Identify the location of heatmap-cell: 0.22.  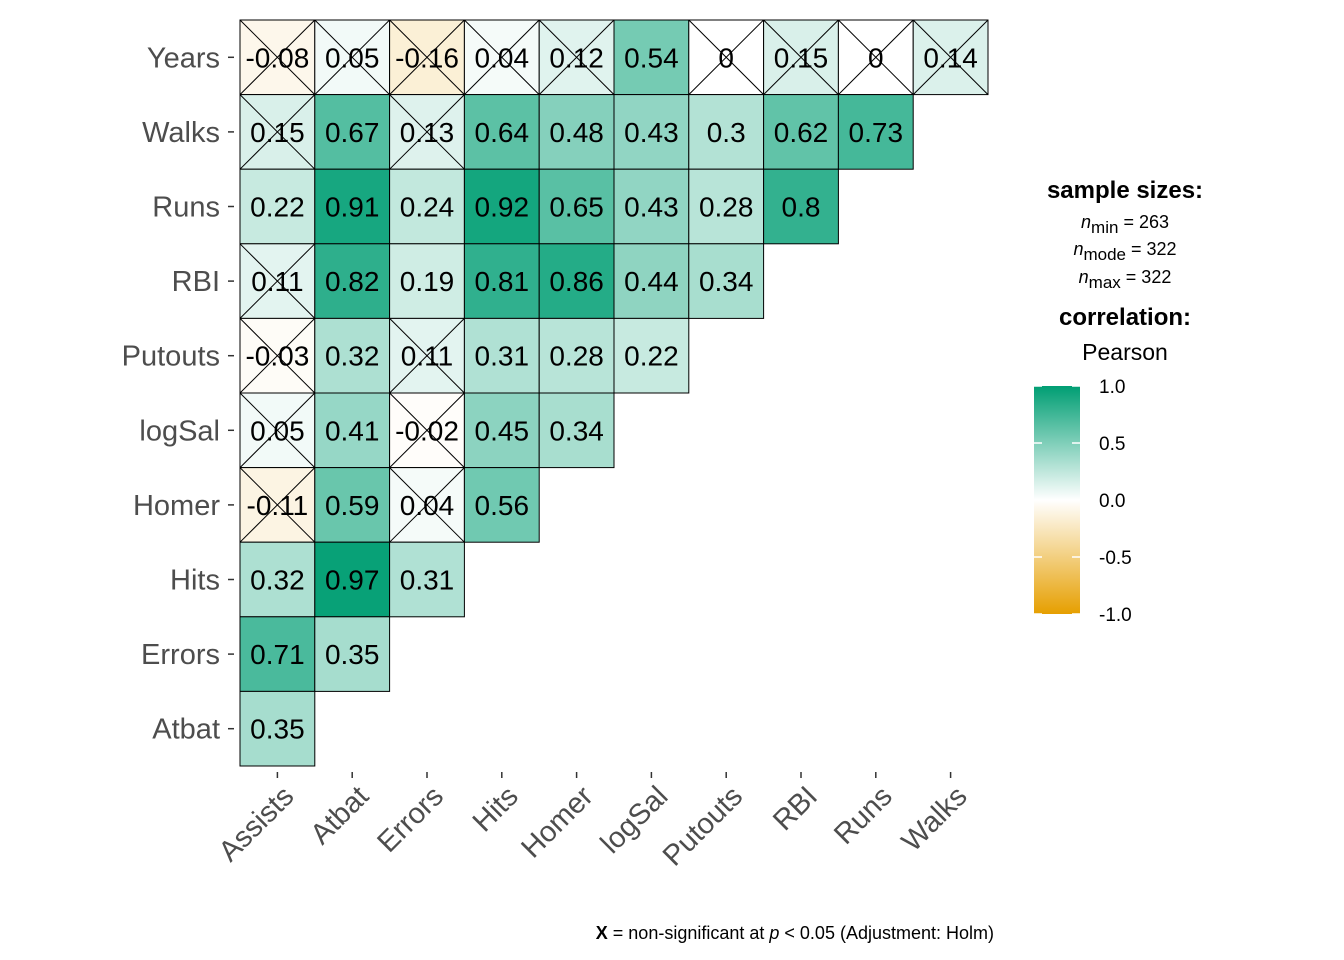
(277, 206).